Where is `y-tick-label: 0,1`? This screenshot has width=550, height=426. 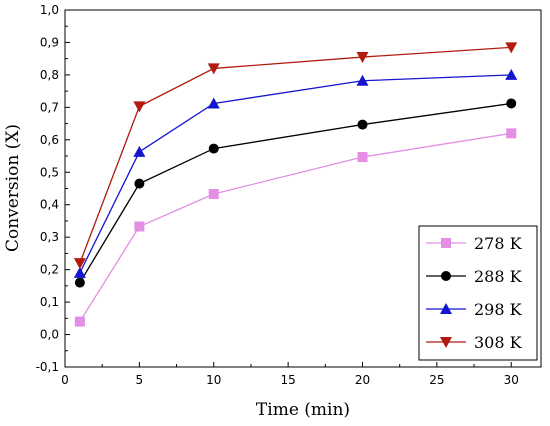
y-tick-label: 0,1 is located at coordinates (49, 302).